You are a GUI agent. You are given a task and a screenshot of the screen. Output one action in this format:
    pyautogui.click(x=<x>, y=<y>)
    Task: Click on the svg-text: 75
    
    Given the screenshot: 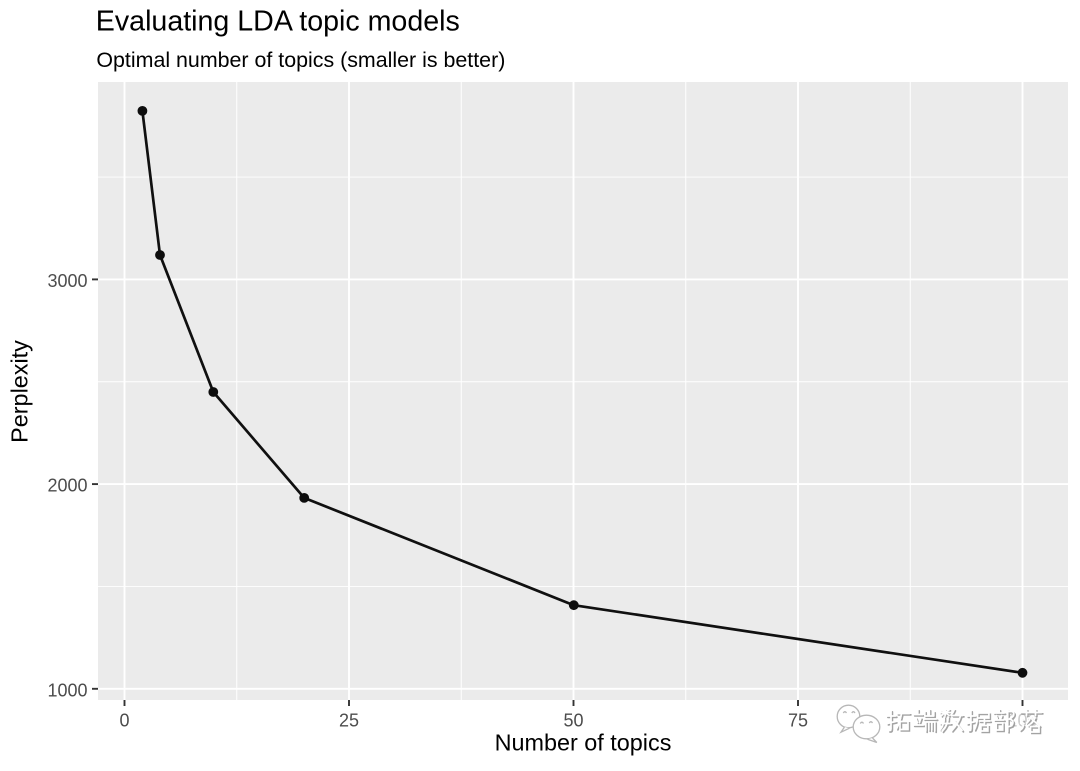 What is the action you would take?
    pyautogui.click(x=798, y=720)
    